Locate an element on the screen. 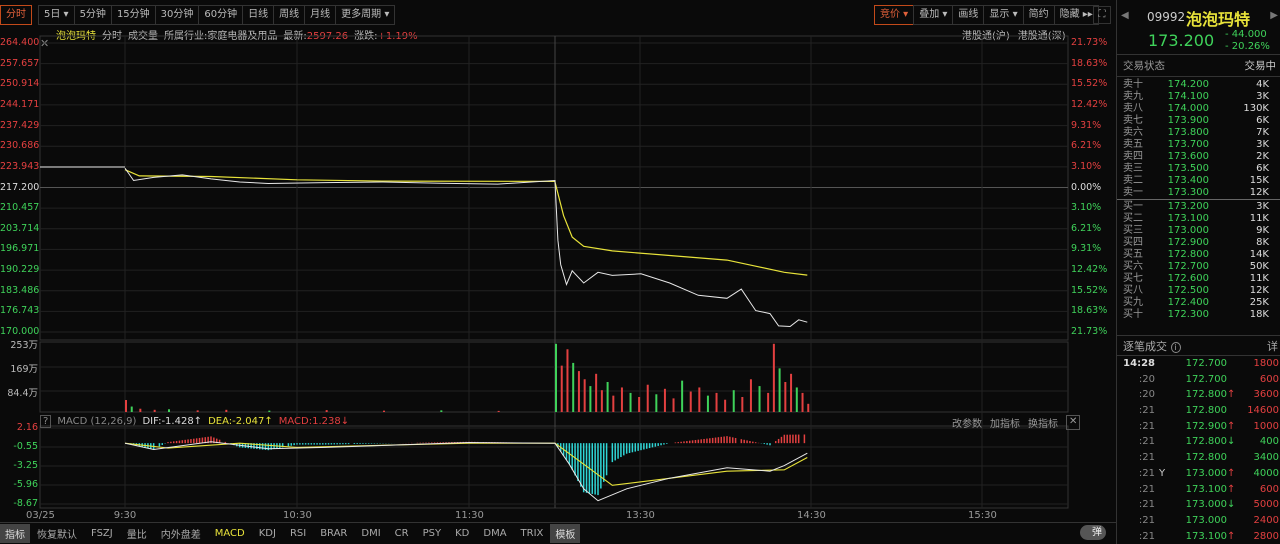 This screenshot has width=1280, height=544. price-tick: 190.229 is located at coordinates (20, 270).